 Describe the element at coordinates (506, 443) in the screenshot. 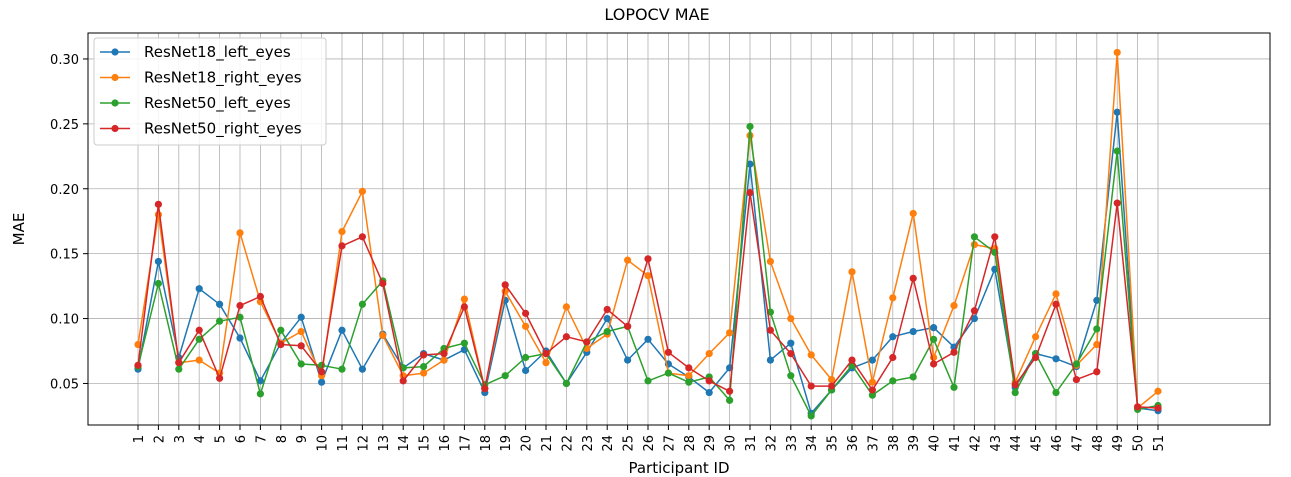

I see `x-tick-label: 19` at that location.